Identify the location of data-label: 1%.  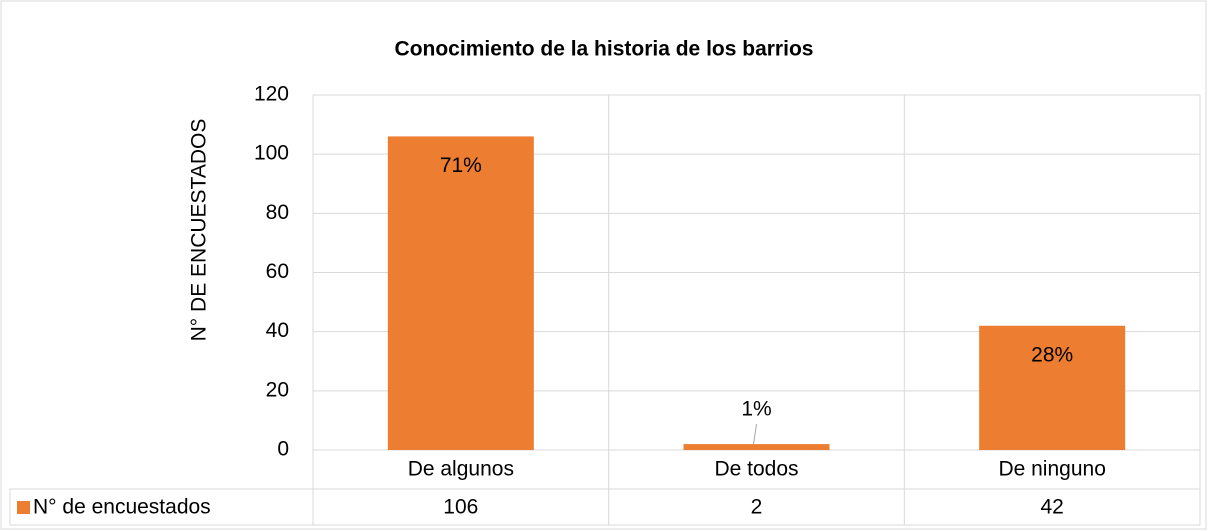
(756, 409).